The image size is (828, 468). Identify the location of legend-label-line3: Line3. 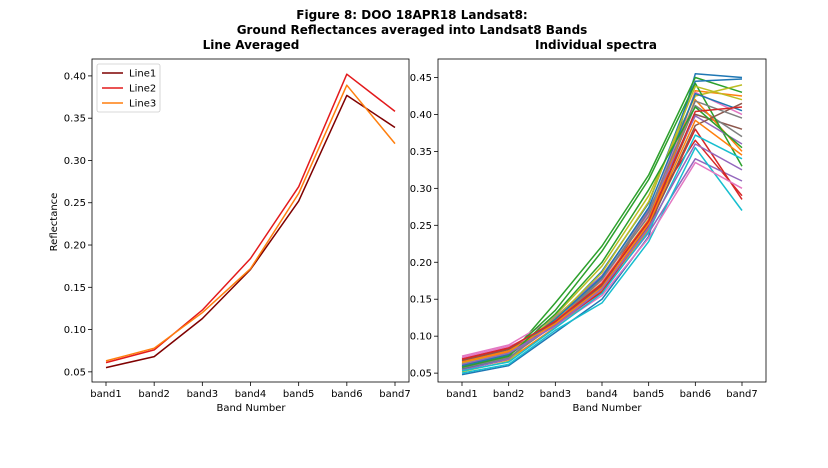
(142, 104).